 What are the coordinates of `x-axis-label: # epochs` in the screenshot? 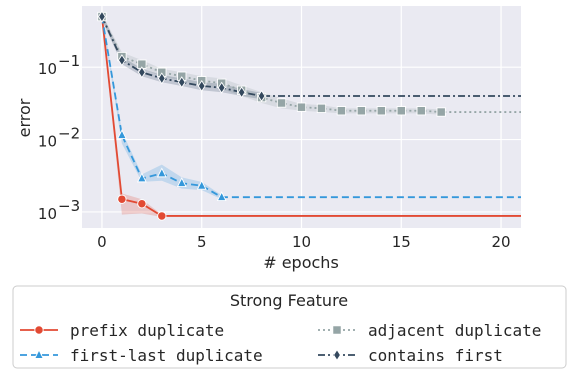 It's located at (301, 262).